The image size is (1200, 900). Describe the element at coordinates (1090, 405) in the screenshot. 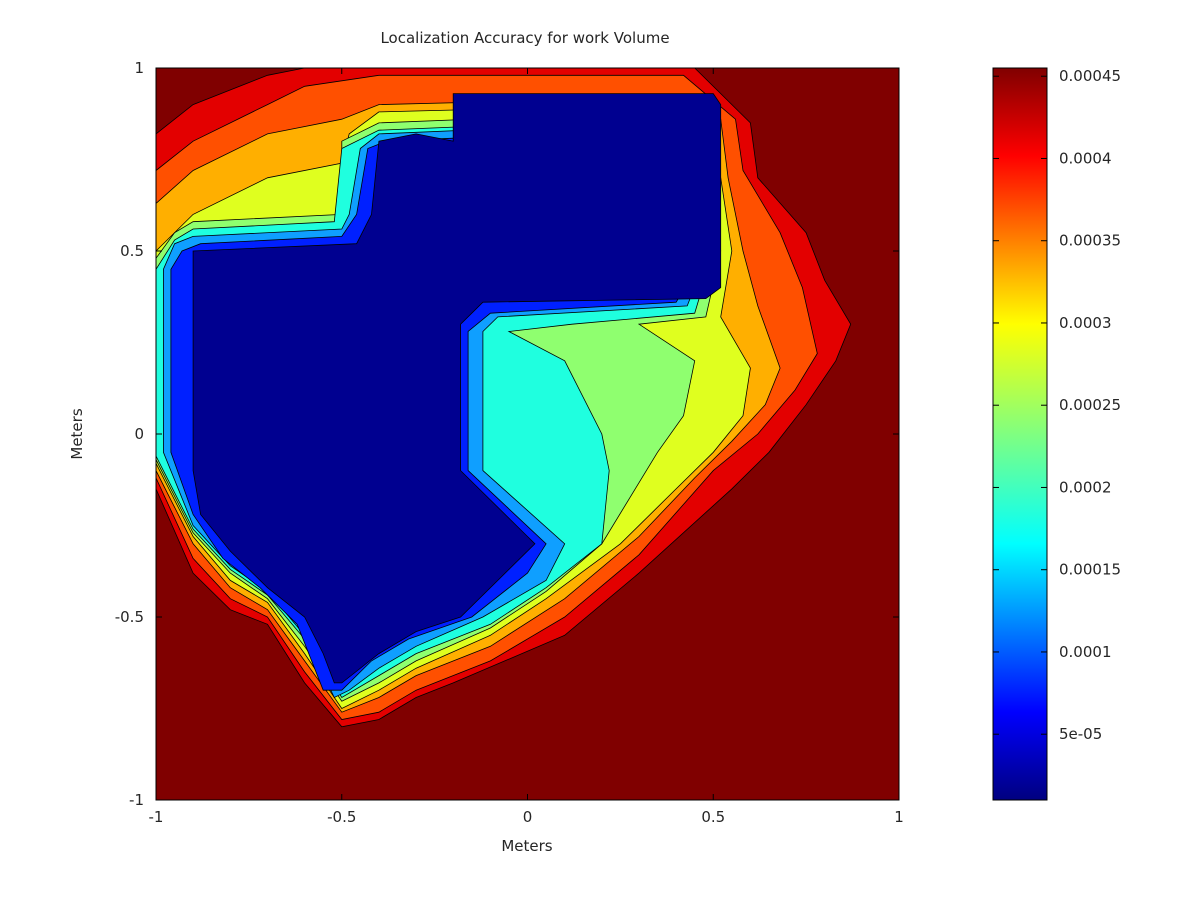

I see `colorbar-tick-label: 0.00025` at that location.